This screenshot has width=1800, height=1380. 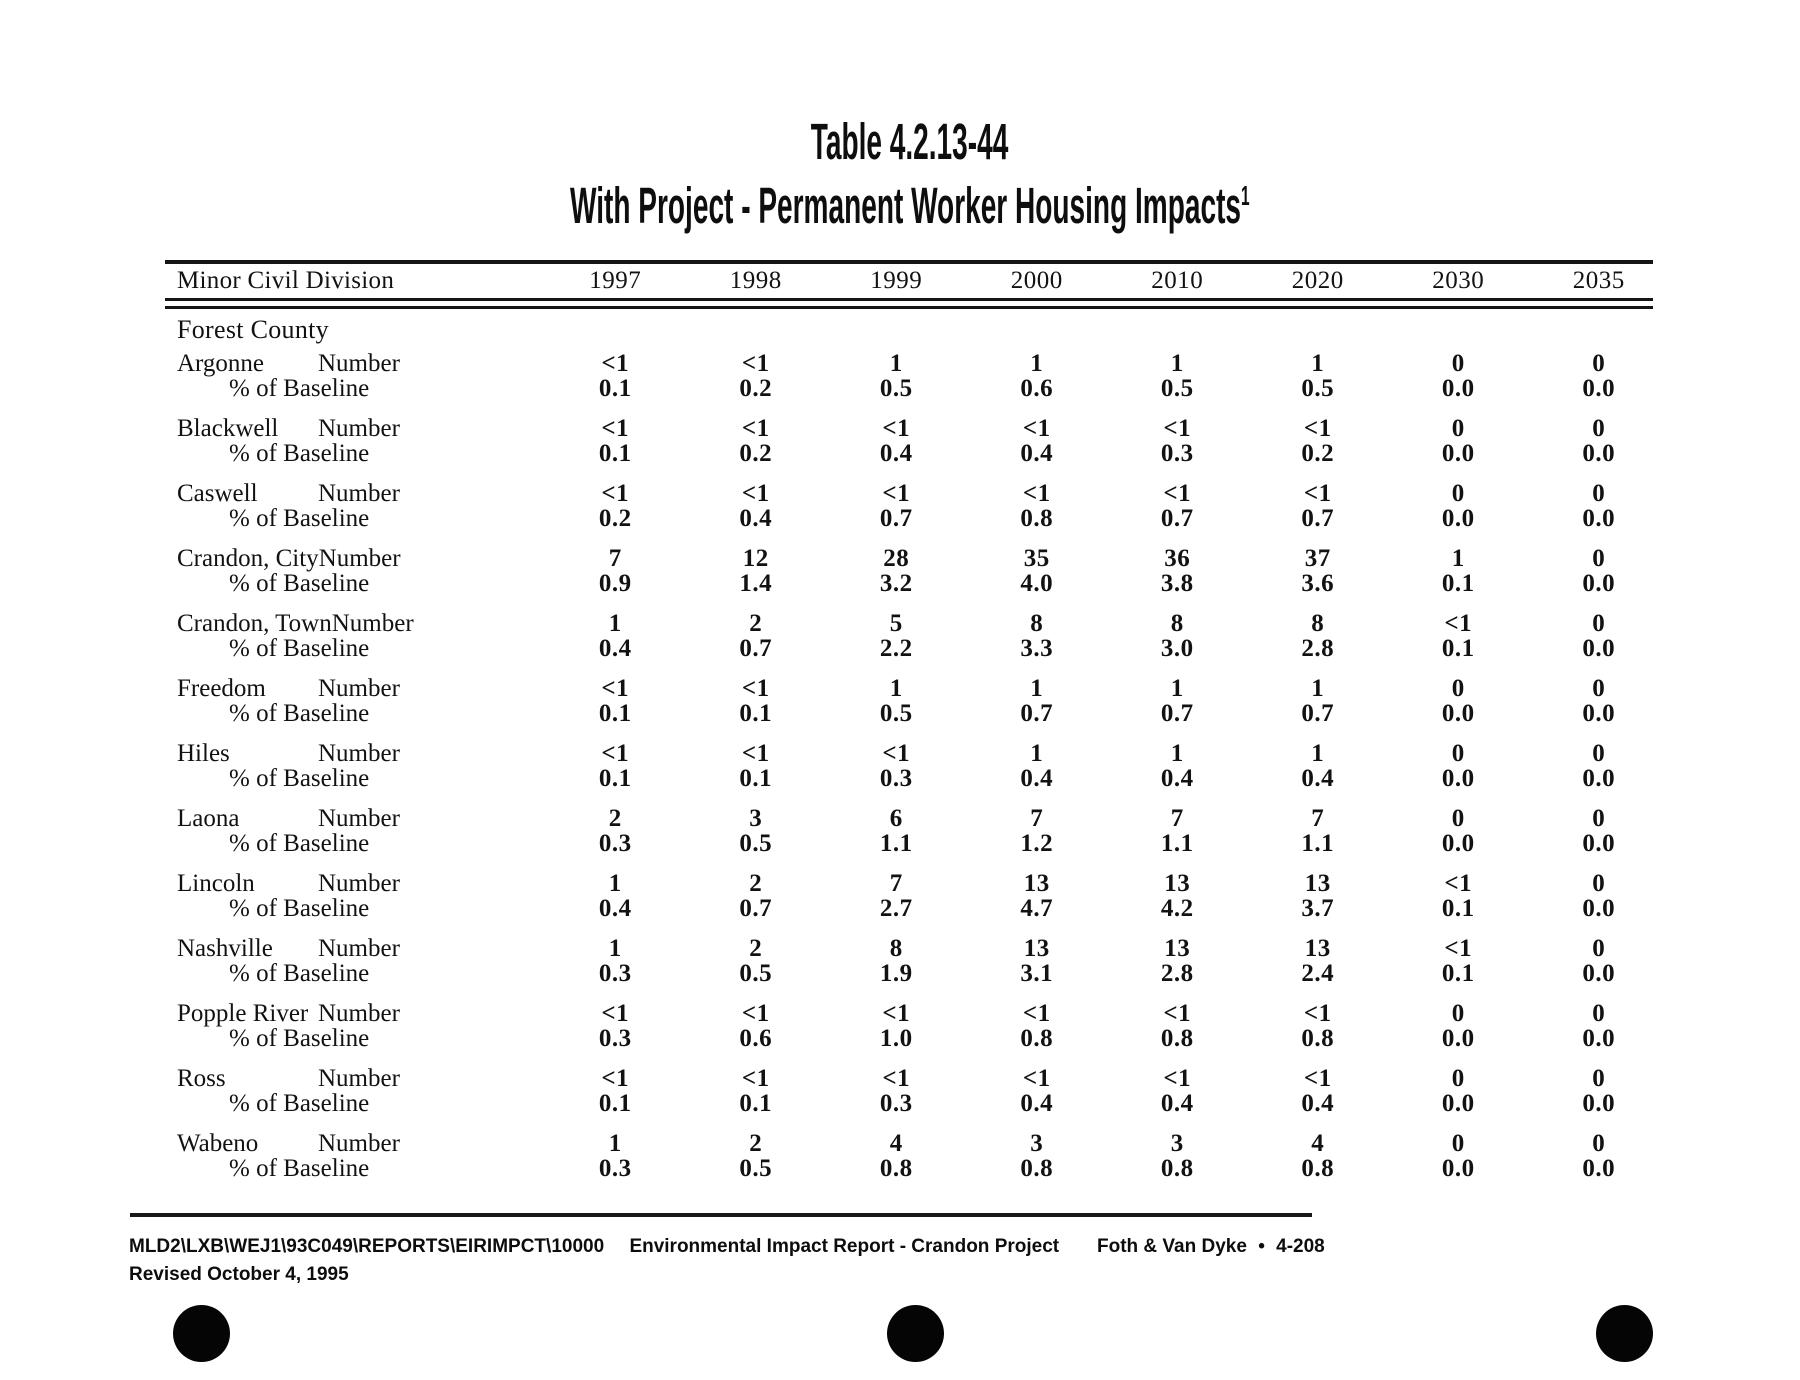 What do you see at coordinates (355, 688) in the screenshot?
I see `mcd-label: Freedom Number` at bounding box center [355, 688].